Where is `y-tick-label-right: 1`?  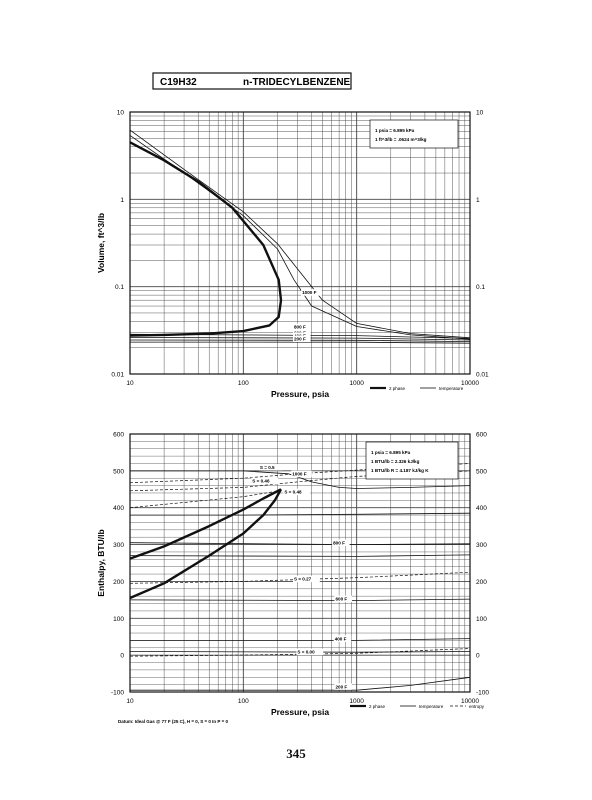 y-tick-label-right: 1 is located at coordinates (478, 200).